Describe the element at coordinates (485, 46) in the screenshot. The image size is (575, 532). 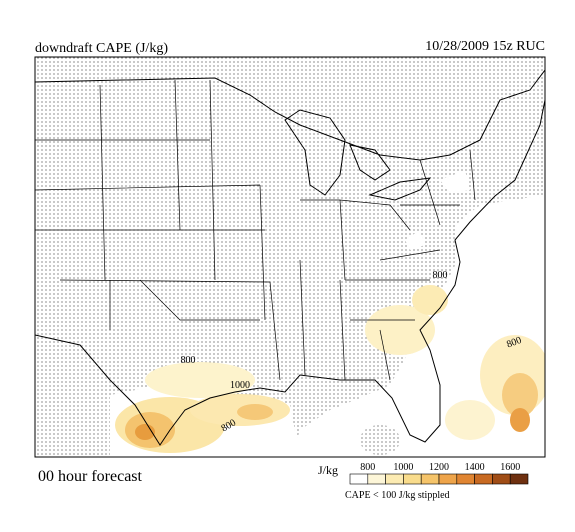
I see `valid-time: 10/28/2009 15z RUC` at that location.